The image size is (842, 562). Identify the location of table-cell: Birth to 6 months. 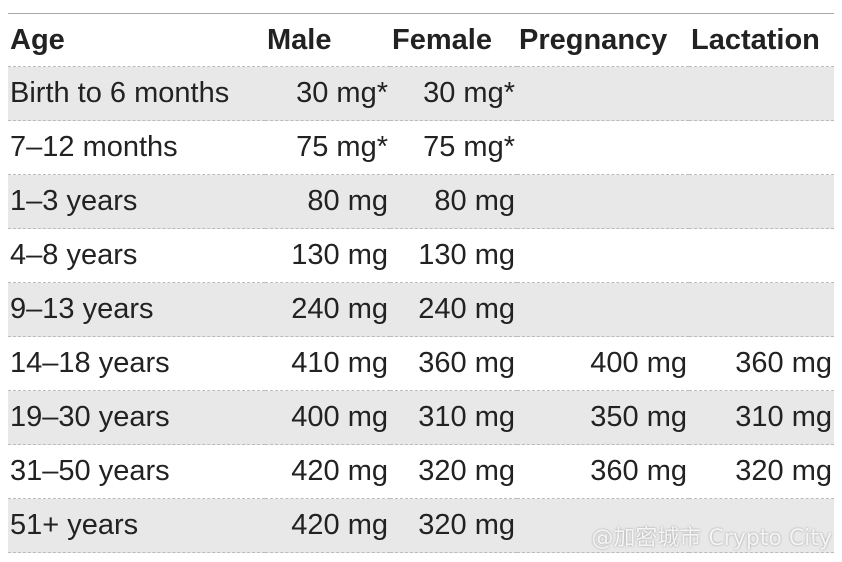
(136, 93).